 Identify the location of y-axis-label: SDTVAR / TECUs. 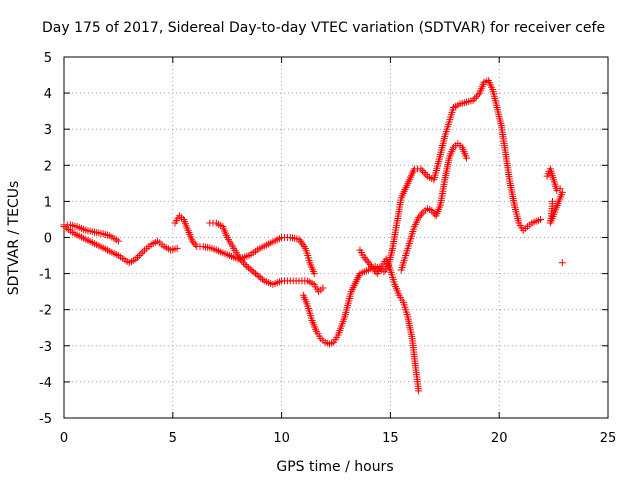
(14, 238).